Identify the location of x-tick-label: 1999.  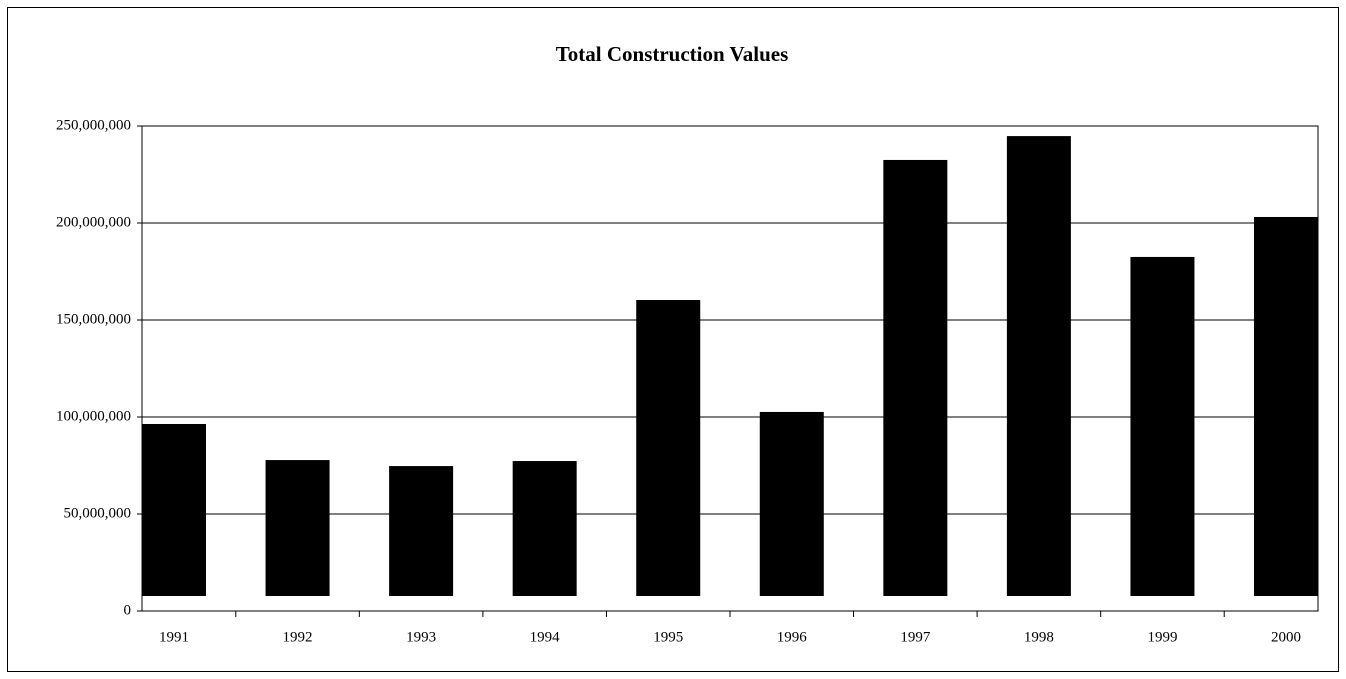
(1162, 637).